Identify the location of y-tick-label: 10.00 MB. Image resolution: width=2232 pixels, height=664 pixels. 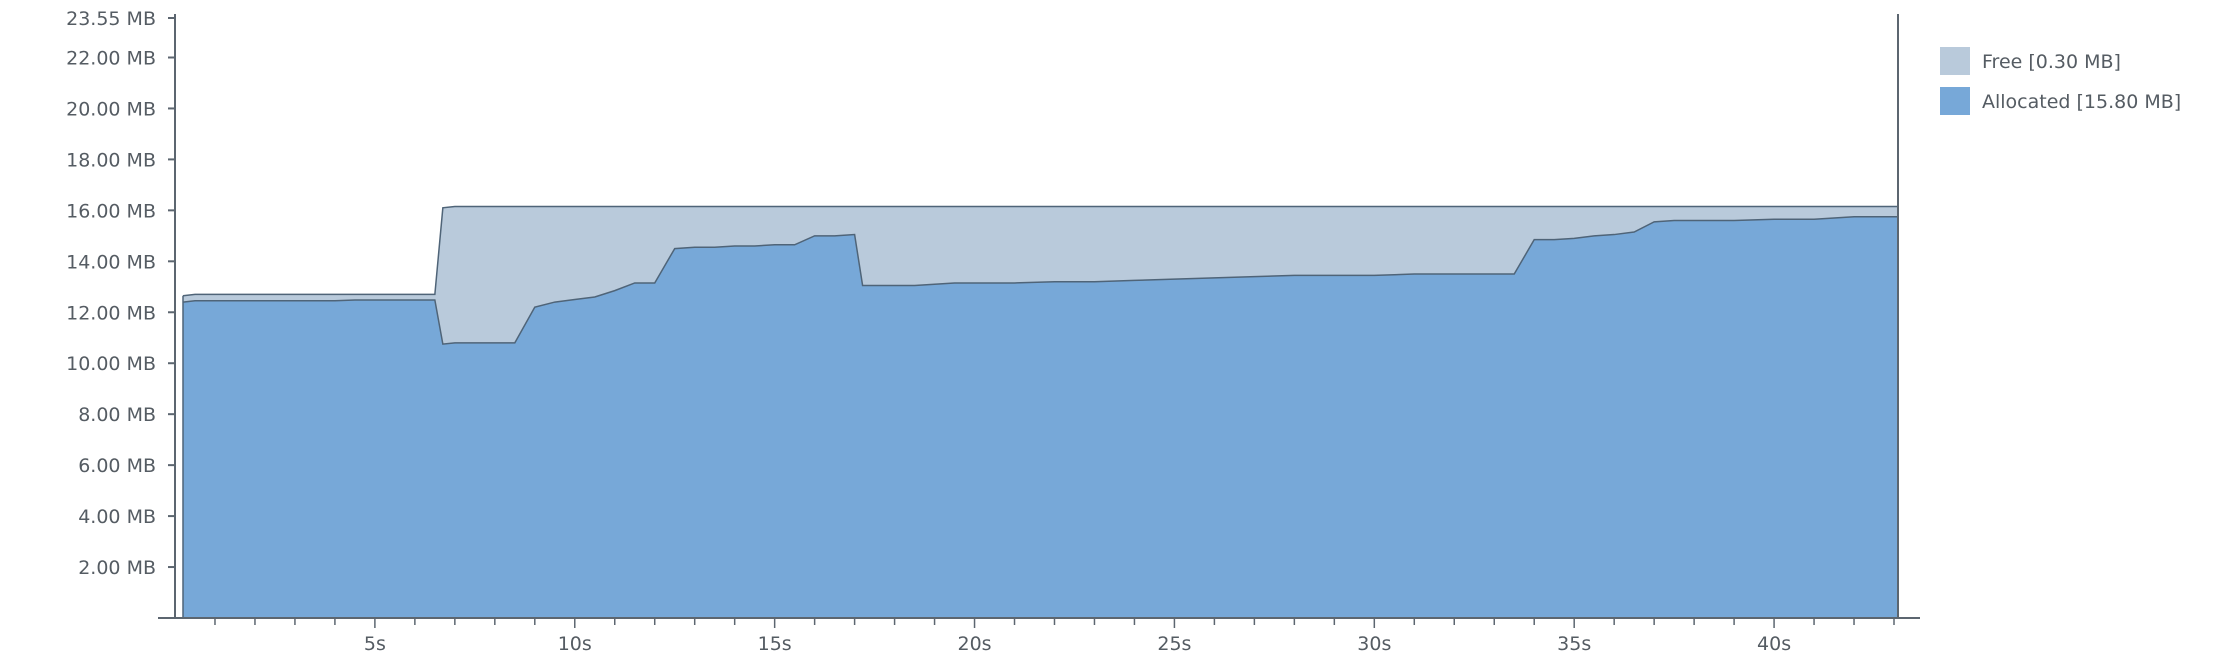
(111, 364).